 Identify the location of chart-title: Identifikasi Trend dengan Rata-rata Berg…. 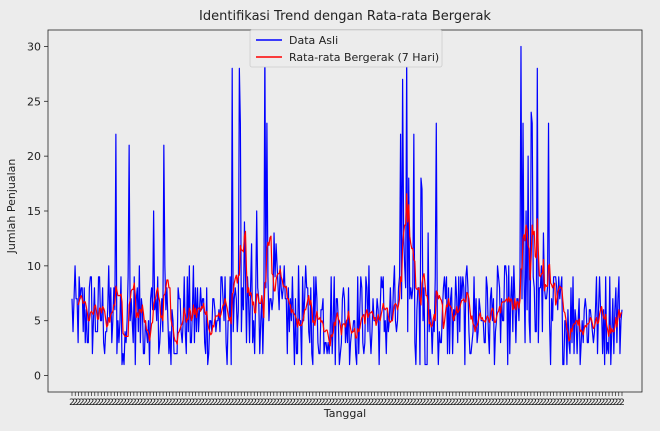
(345, 16).